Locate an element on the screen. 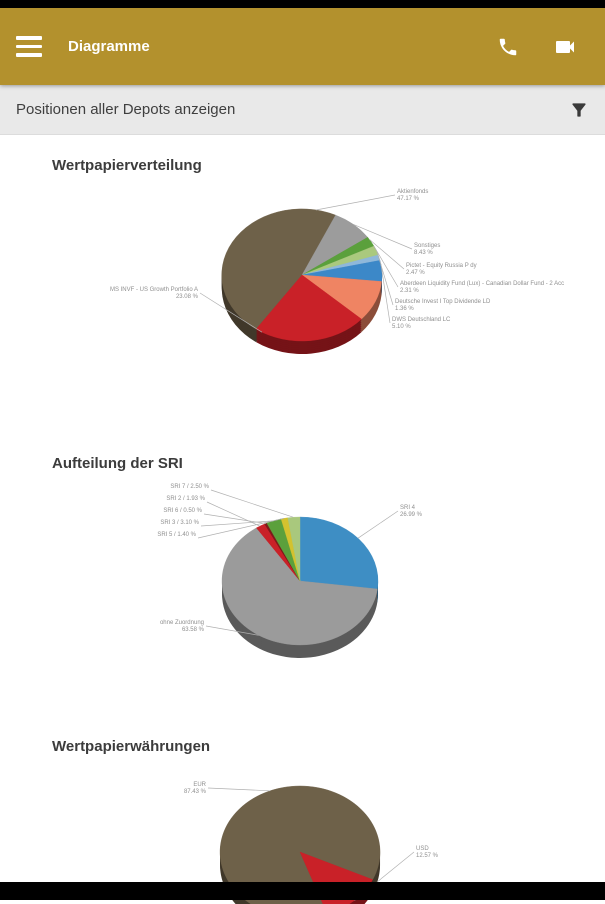 The width and height of the screenshot is (605, 904). filter-funnel-icon is located at coordinates (579, 110).